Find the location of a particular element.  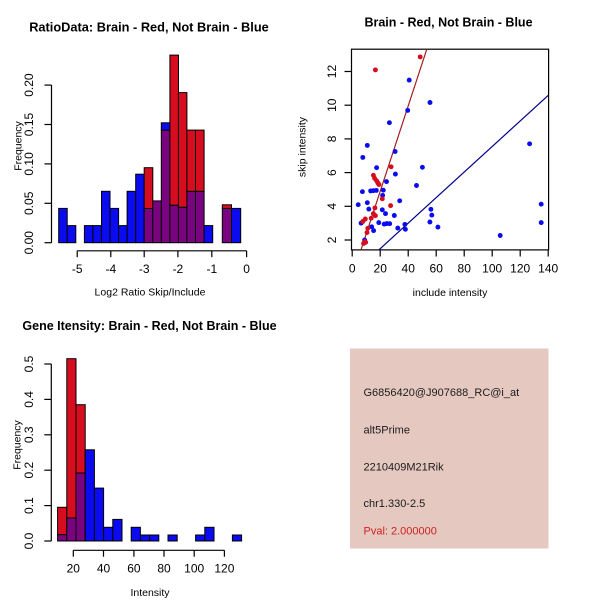

svg-text: 2210409M21Rik is located at coordinates (404, 468).